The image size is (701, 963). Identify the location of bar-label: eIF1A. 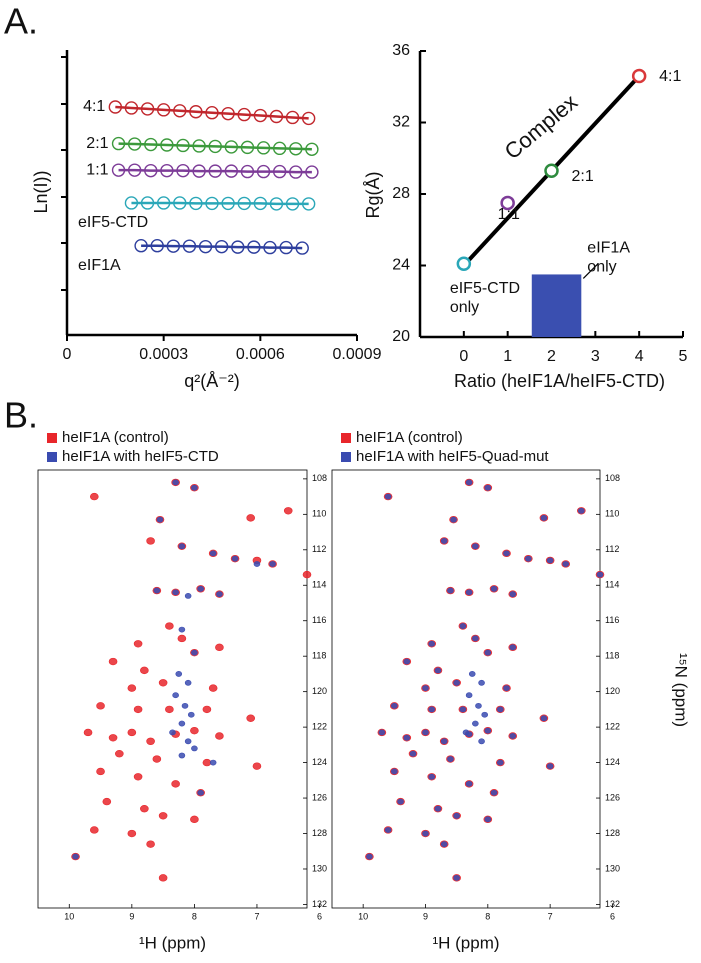
(608, 248).